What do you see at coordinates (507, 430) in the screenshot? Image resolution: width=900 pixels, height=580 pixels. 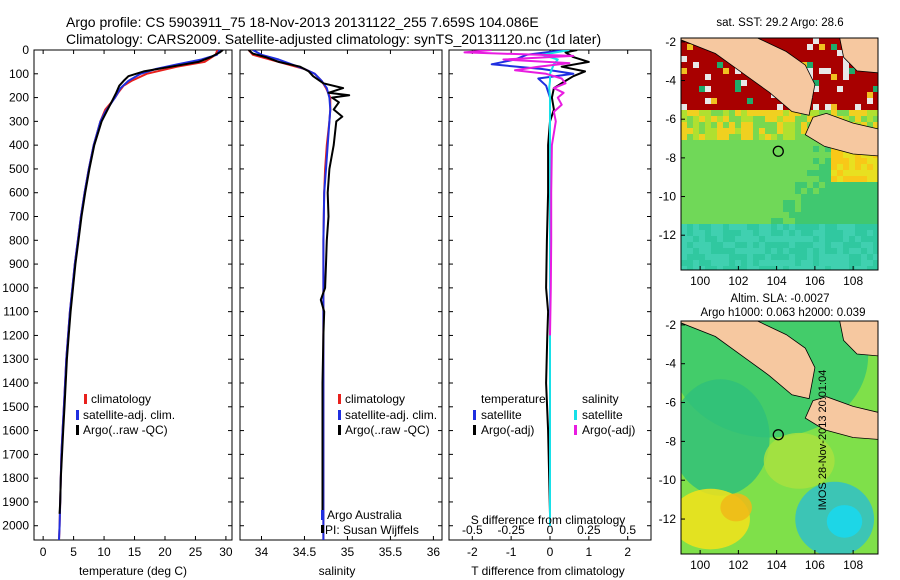 I see `legend-label-t-argo: Argo(-adj)` at bounding box center [507, 430].